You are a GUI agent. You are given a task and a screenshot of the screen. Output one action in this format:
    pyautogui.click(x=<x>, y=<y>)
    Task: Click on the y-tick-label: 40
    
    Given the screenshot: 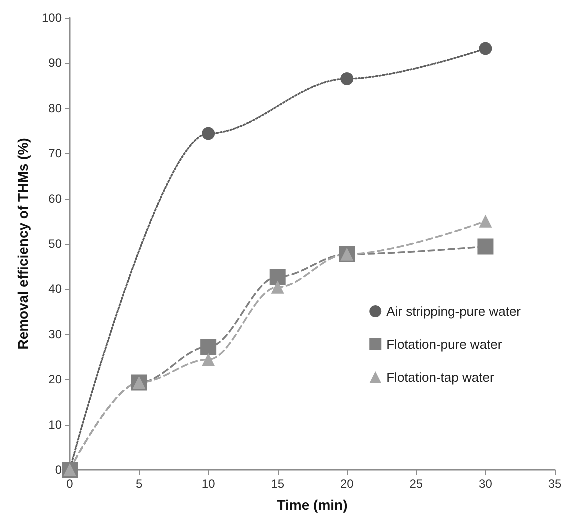 What is the action you would take?
    pyautogui.click(x=55, y=289)
    